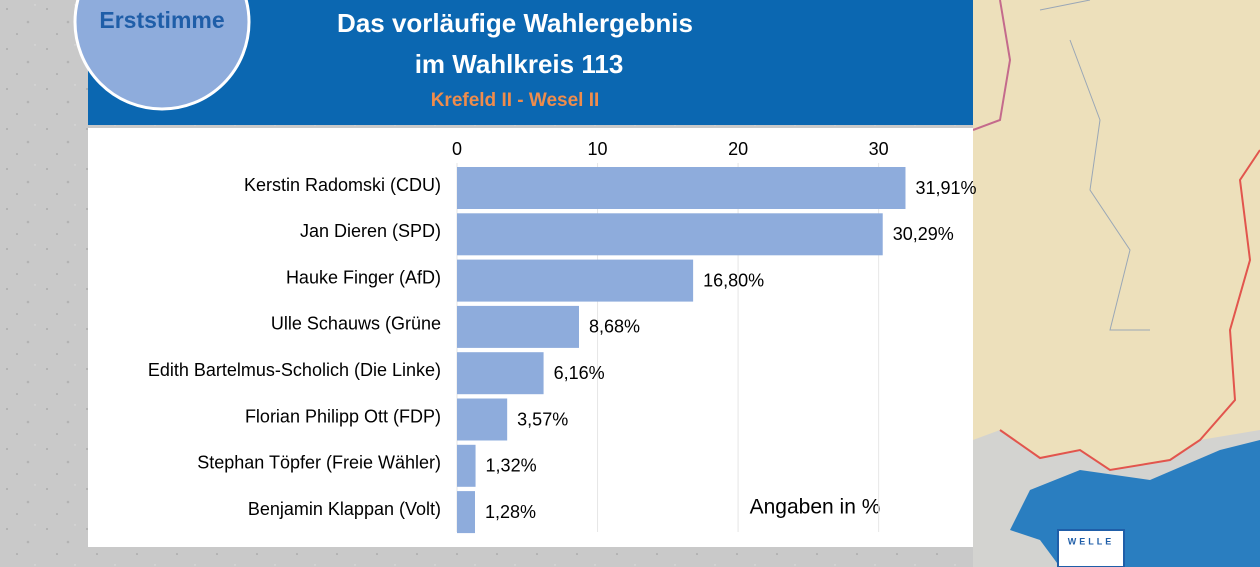 This screenshot has width=1260, height=567. I want to click on value-label: 6,16%, so click(579, 373).